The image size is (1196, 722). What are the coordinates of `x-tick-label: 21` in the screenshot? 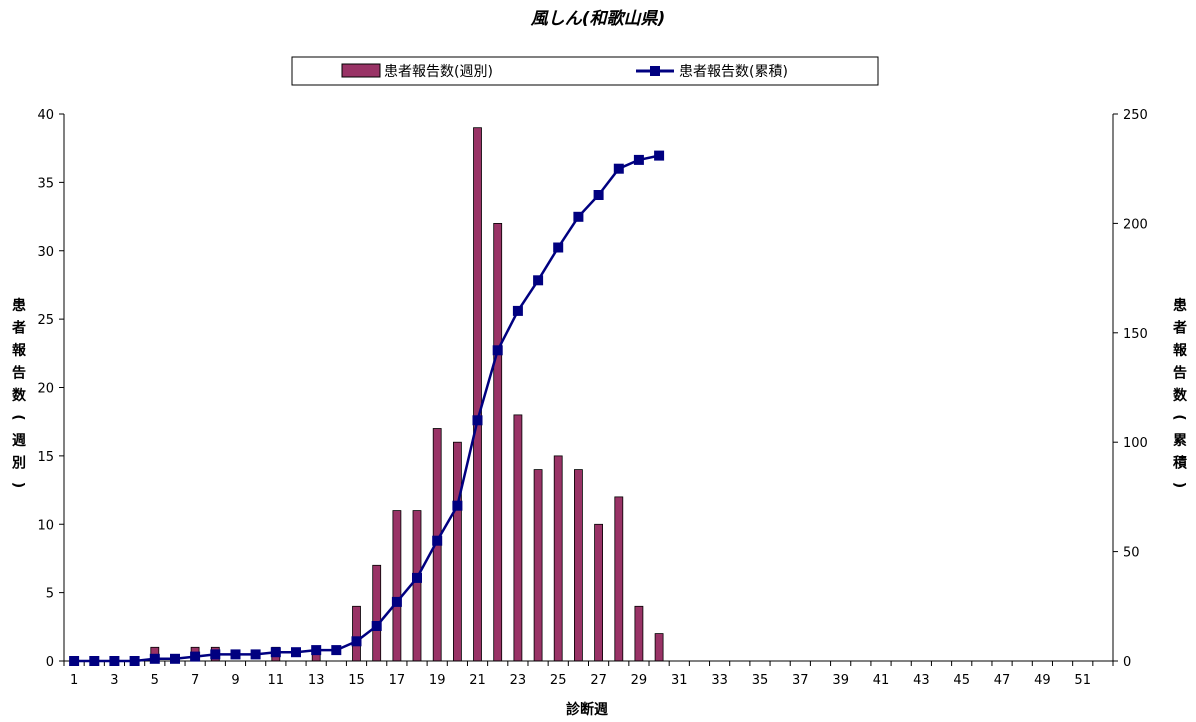 It's located at (477, 680).